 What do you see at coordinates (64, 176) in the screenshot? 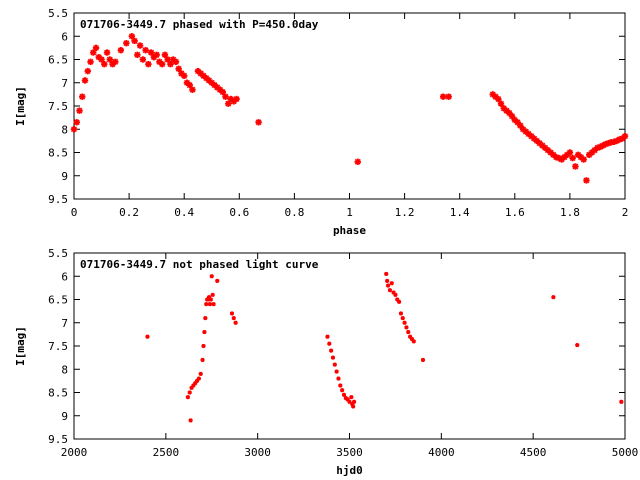
I see `y-tick-label: 9` at bounding box center [64, 176].